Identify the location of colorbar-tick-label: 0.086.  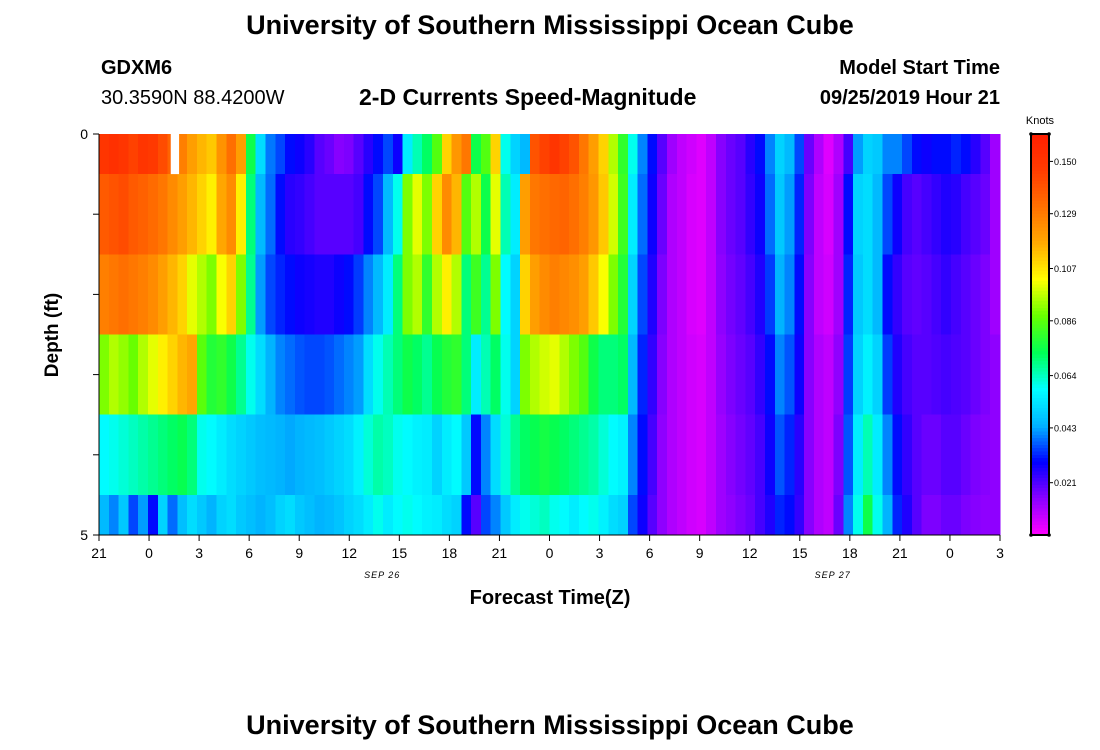
(1065, 321).